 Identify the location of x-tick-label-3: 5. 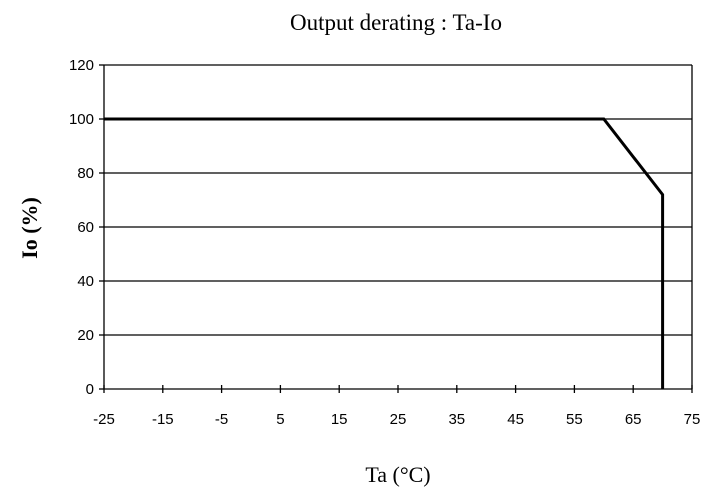
(280, 419).